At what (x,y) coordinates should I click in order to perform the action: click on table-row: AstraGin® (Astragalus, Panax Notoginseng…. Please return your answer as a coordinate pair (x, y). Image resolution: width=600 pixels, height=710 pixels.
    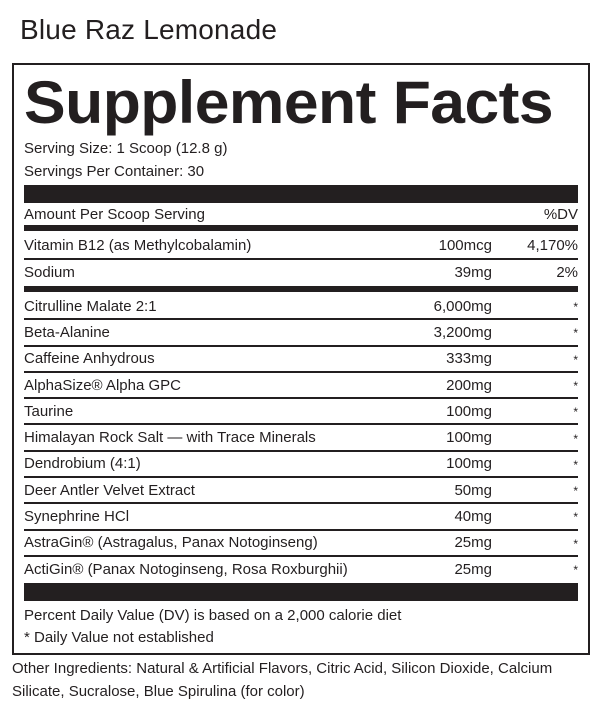
    Looking at the image, I should click on (301, 544).